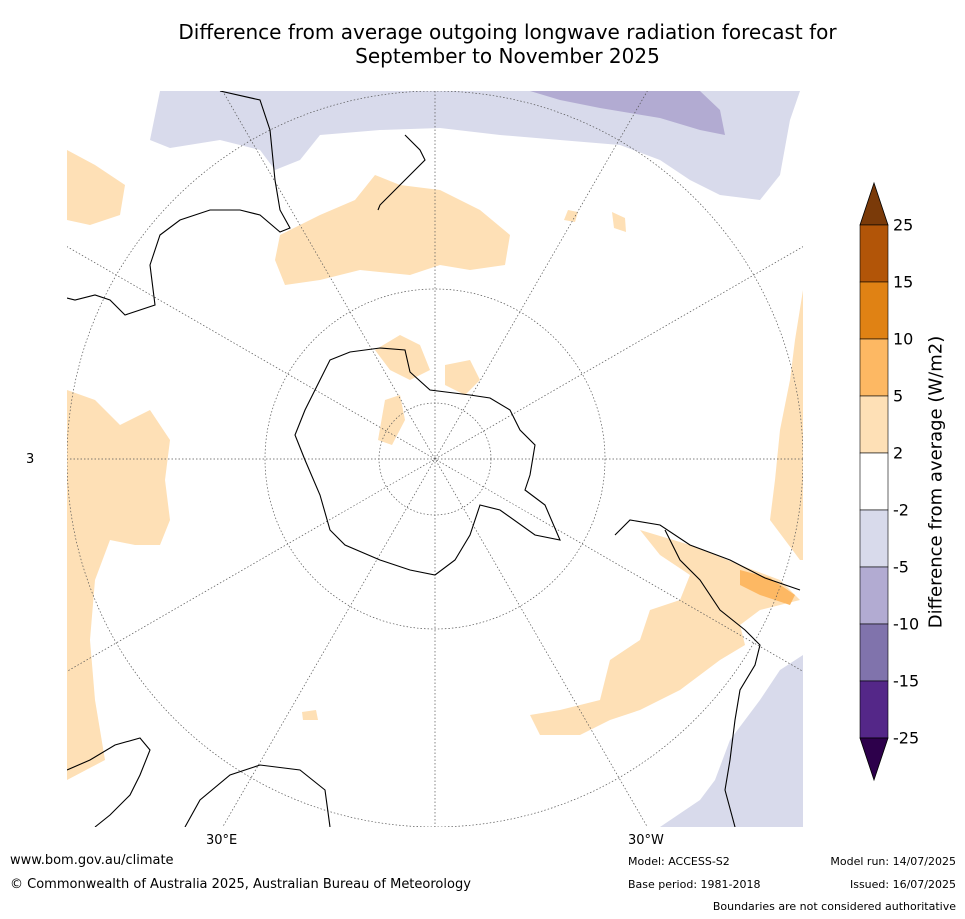 This screenshot has width=965, height=919. Describe the element at coordinates (679, 861) in the screenshot. I see `footer-model: Model: ACCESS-S2` at that location.